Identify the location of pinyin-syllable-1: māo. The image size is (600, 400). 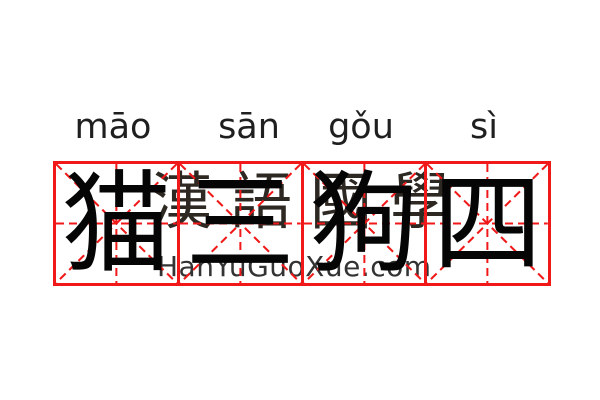
(113, 127).